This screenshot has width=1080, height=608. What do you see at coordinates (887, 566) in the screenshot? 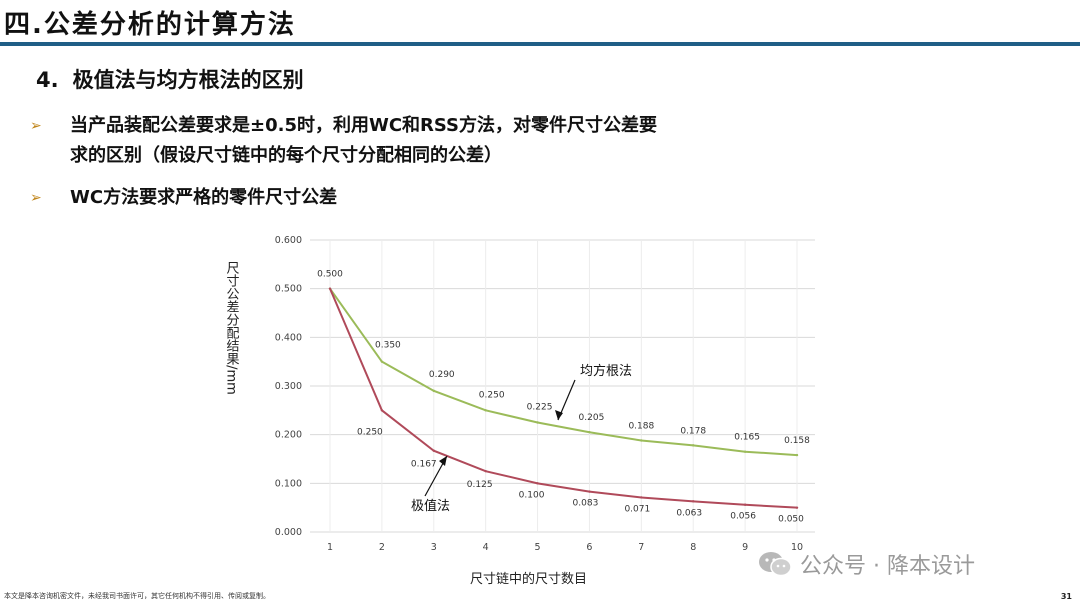
I see `watermark-text: 公众号 · 降本设计` at bounding box center [887, 566].